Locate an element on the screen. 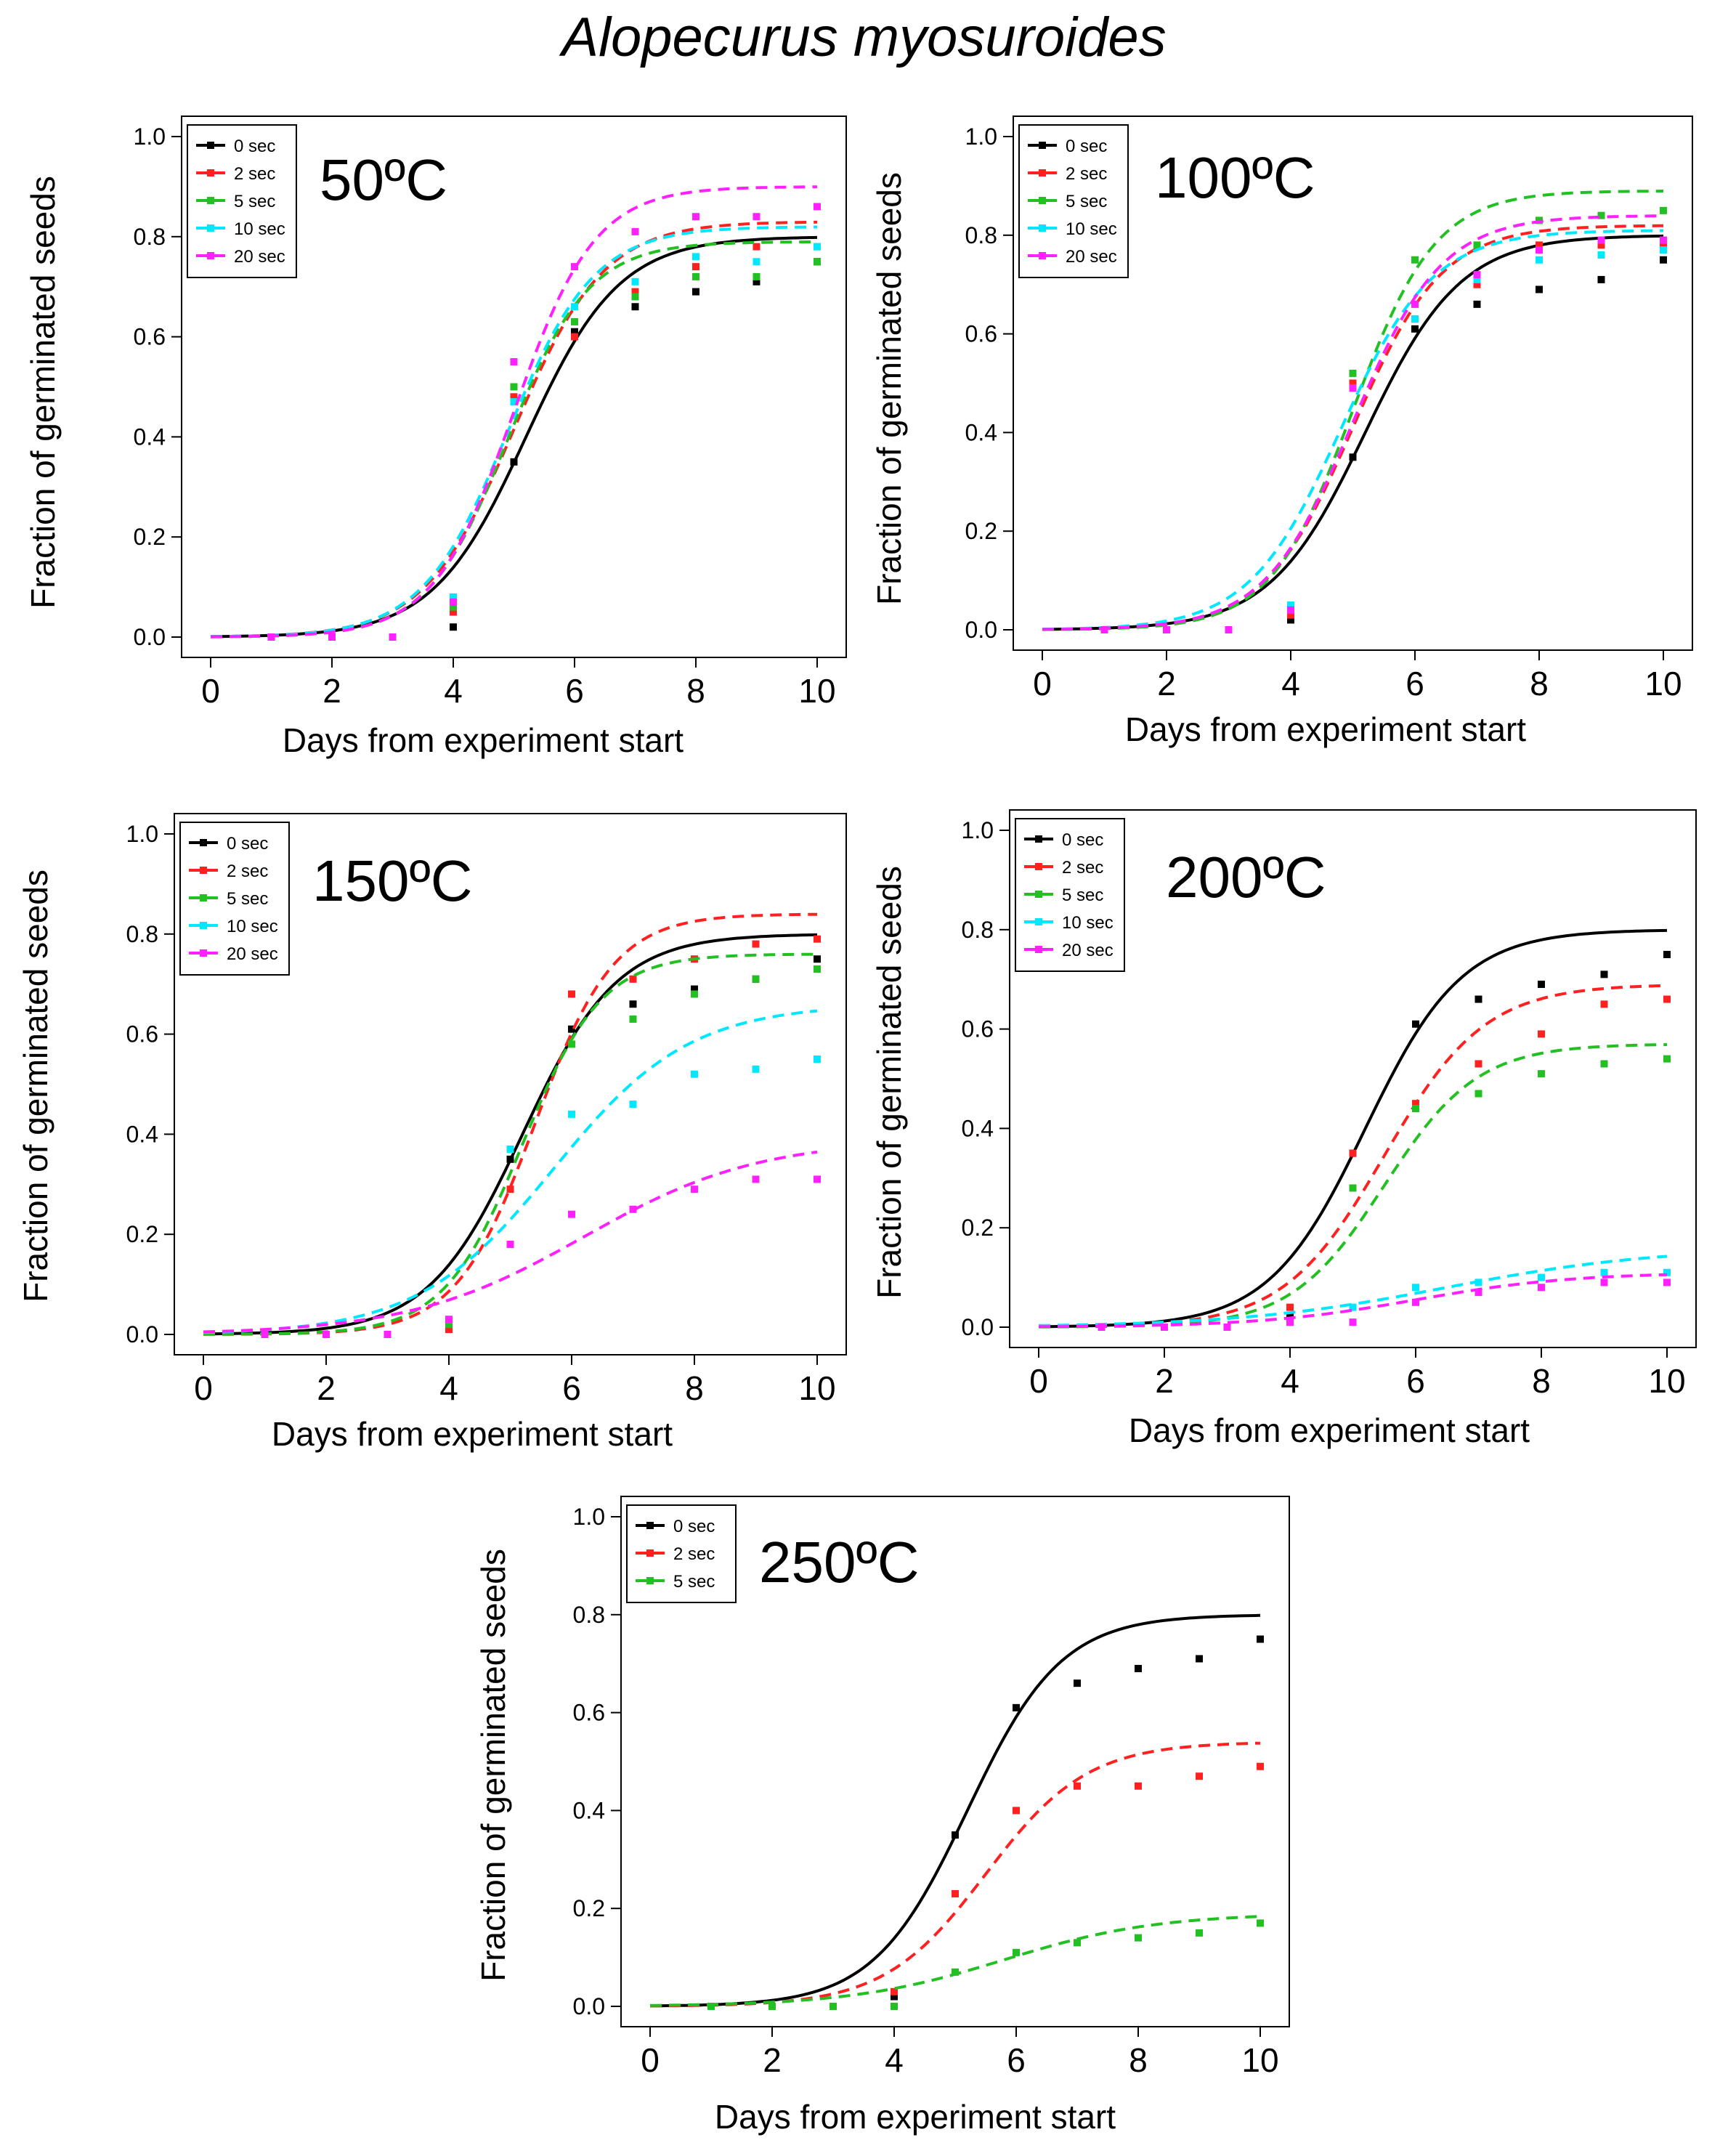 This screenshot has width=1728, height=2156. y-tick-label: 0.6 is located at coordinates (978, 1029).